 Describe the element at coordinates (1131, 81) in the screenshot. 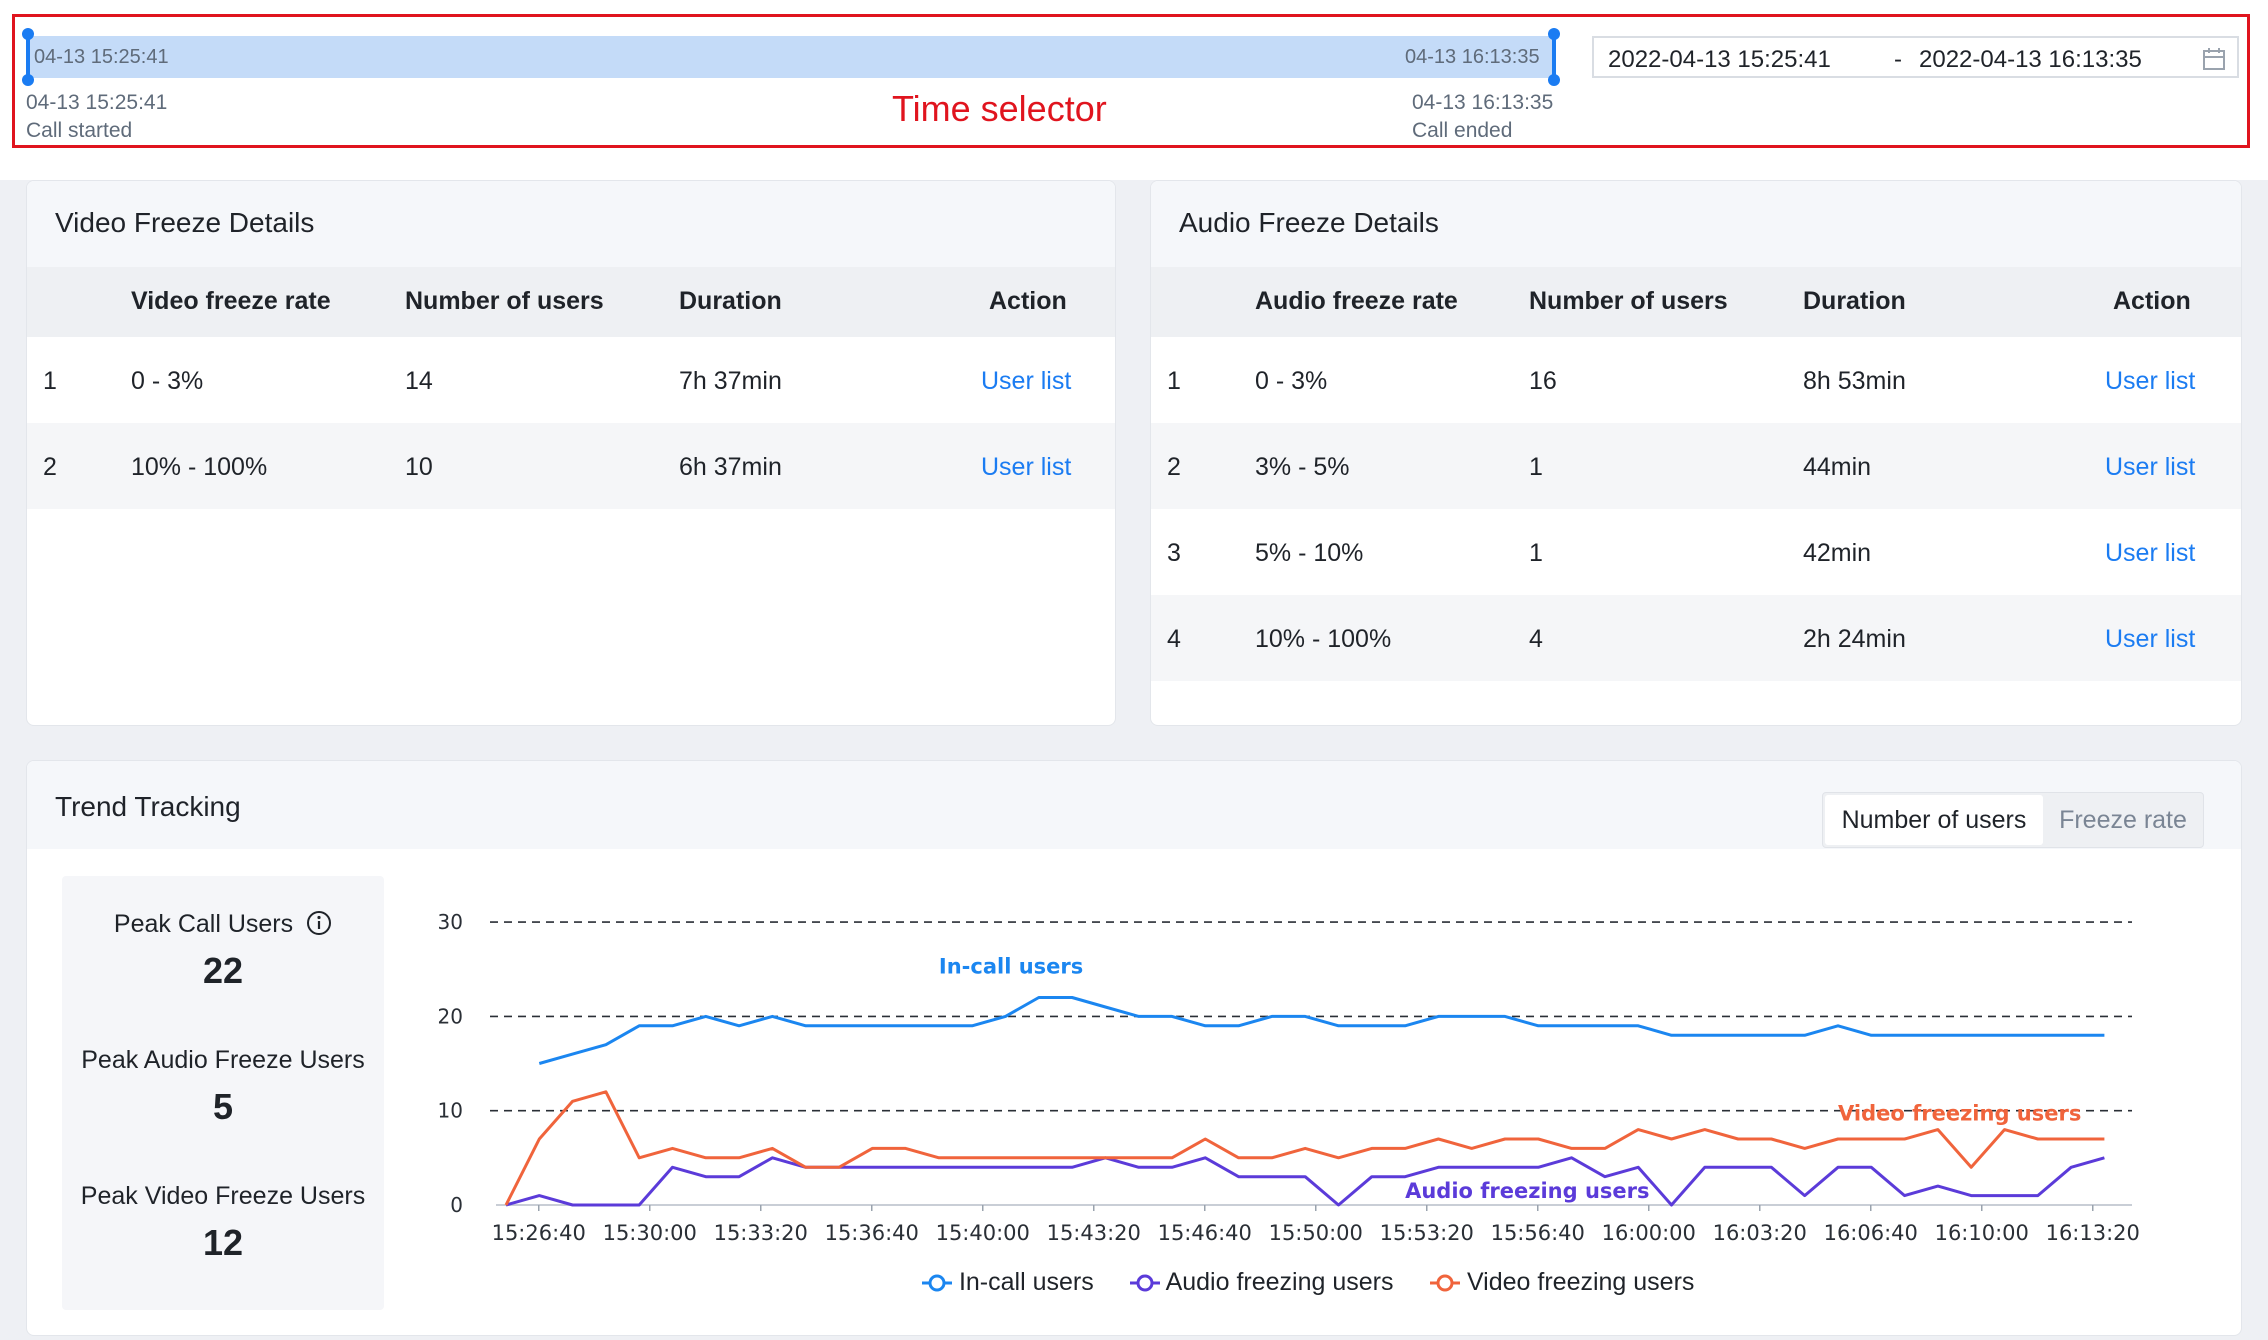

I see `time-selector-highlight` at that location.